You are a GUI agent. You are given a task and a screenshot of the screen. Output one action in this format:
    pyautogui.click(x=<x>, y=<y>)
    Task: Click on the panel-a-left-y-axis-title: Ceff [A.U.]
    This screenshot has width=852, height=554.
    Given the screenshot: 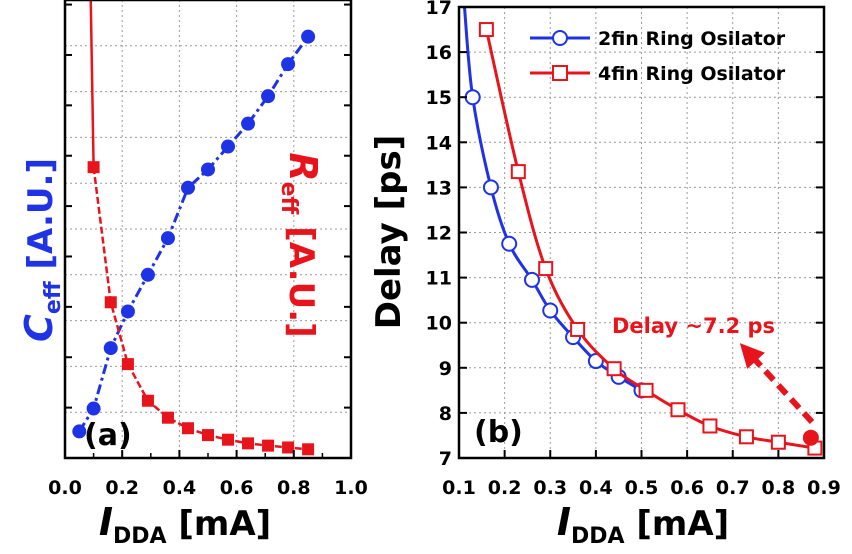 What is the action you would take?
    pyautogui.click(x=41, y=250)
    